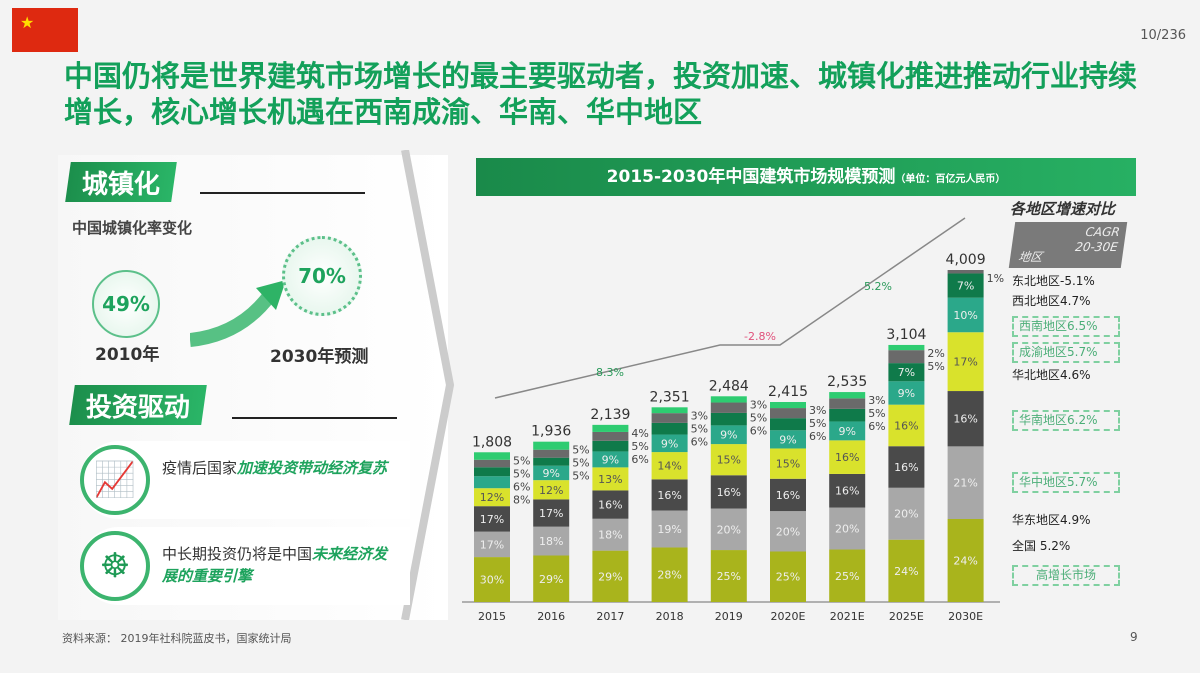 Image resolution: width=1200 pixels, height=673 pixels. What do you see at coordinates (670, 397) in the screenshot?
I see `total-label: 2,351` at bounding box center [670, 397].